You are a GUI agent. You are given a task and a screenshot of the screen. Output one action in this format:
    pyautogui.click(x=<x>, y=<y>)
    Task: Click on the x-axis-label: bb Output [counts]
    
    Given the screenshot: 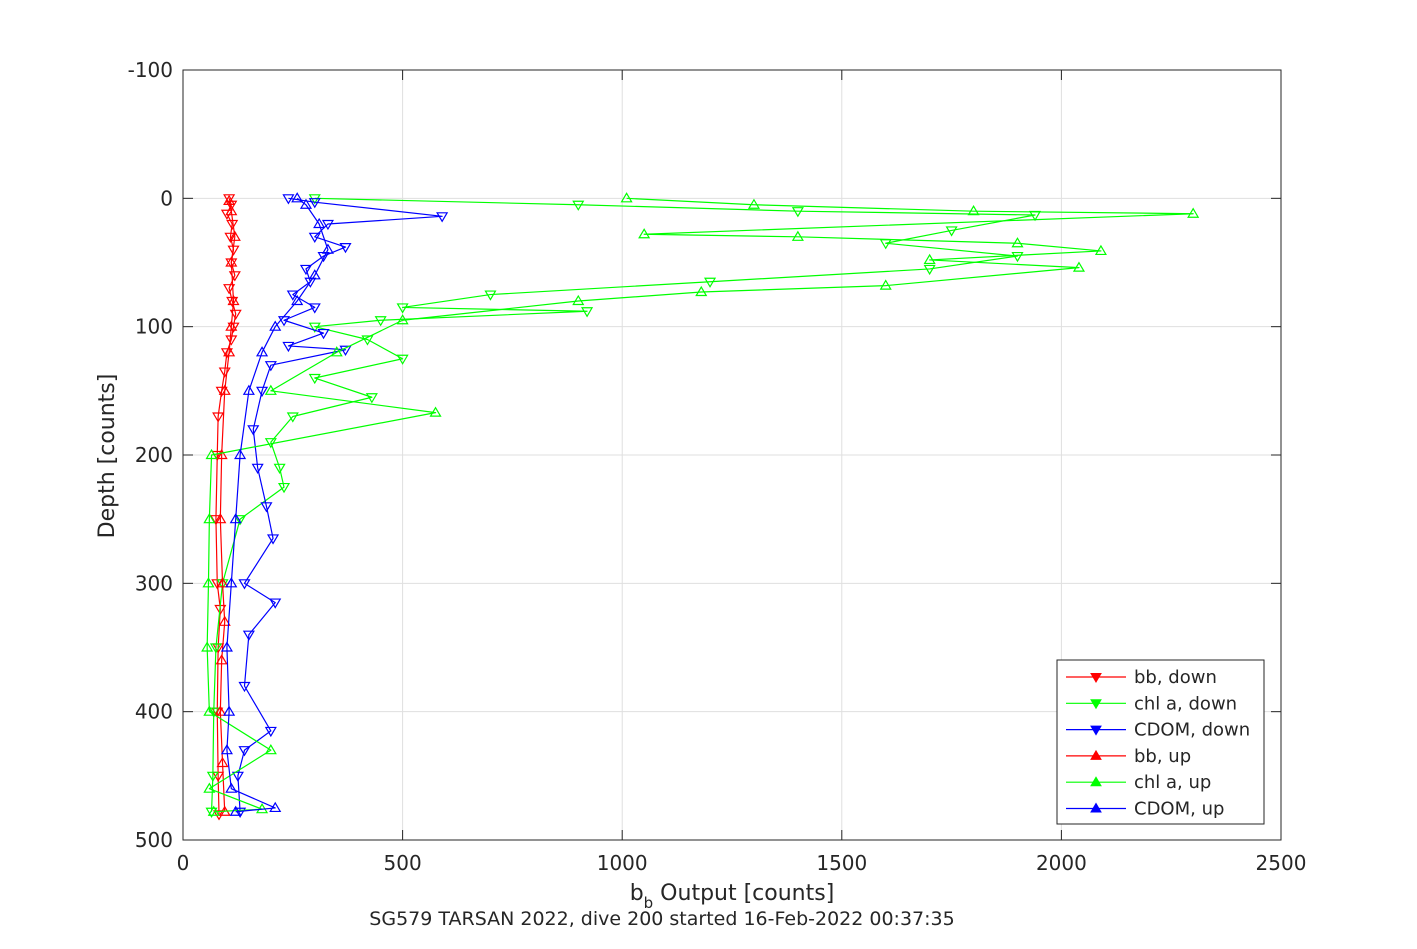 What is the action you would take?
    pyautogui.click(x=732, y=896)
    